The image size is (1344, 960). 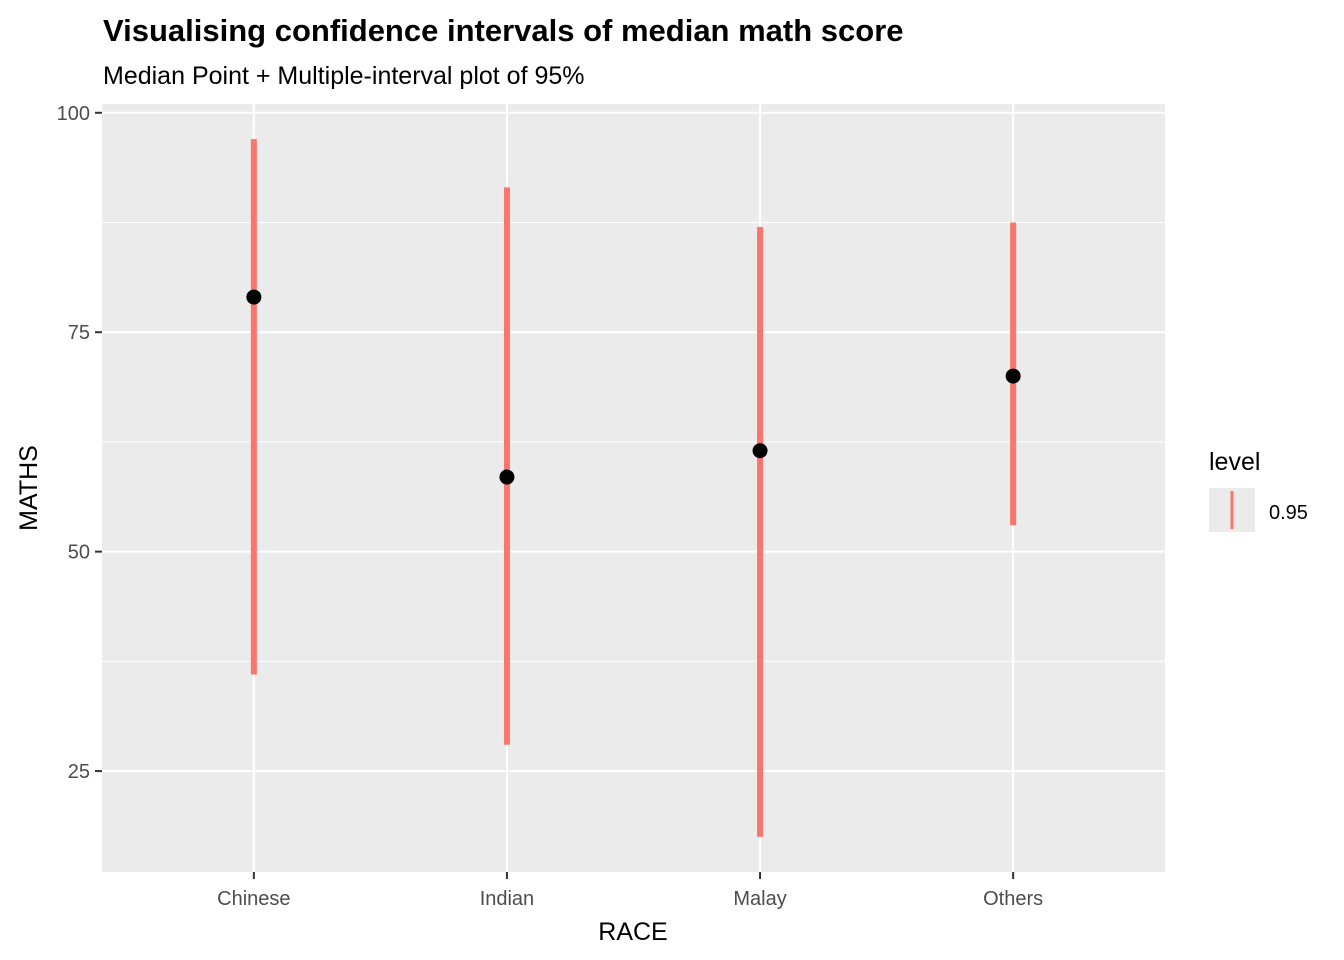 I want to click on y-tick-label: 25, so click(x=79, y=772).